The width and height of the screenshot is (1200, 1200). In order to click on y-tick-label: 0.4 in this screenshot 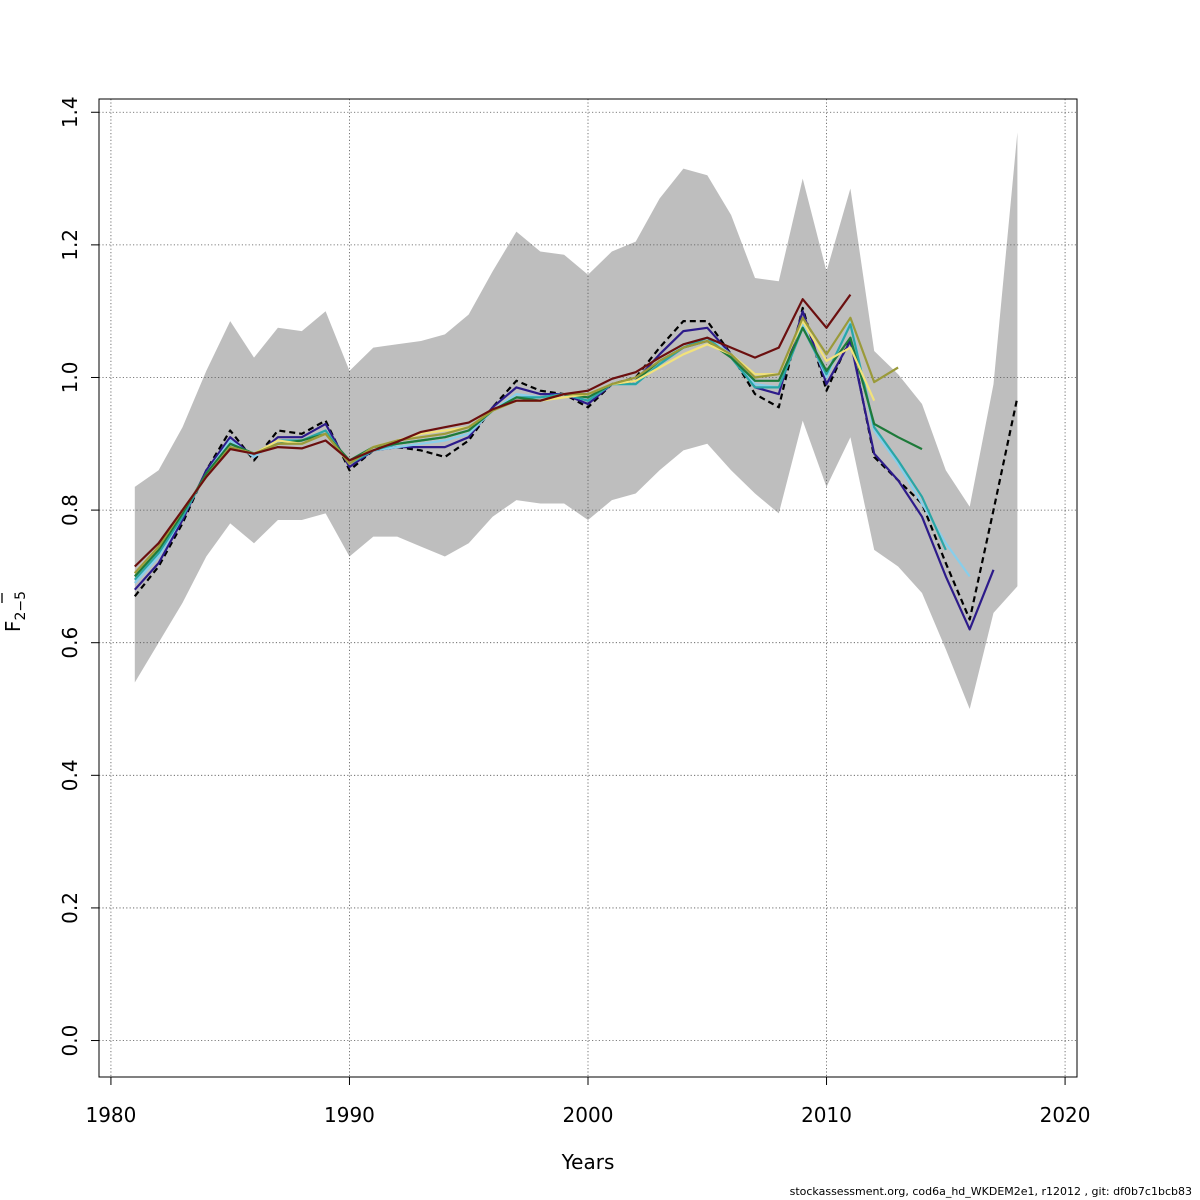, I will do `click(70, 775)`.